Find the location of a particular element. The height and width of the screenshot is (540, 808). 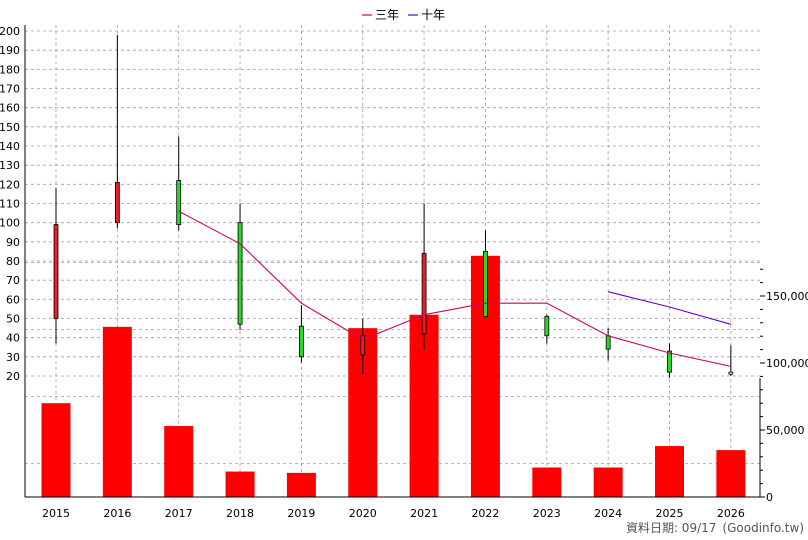

year-tick-label: 2017 is located at coordinates (179, 513).